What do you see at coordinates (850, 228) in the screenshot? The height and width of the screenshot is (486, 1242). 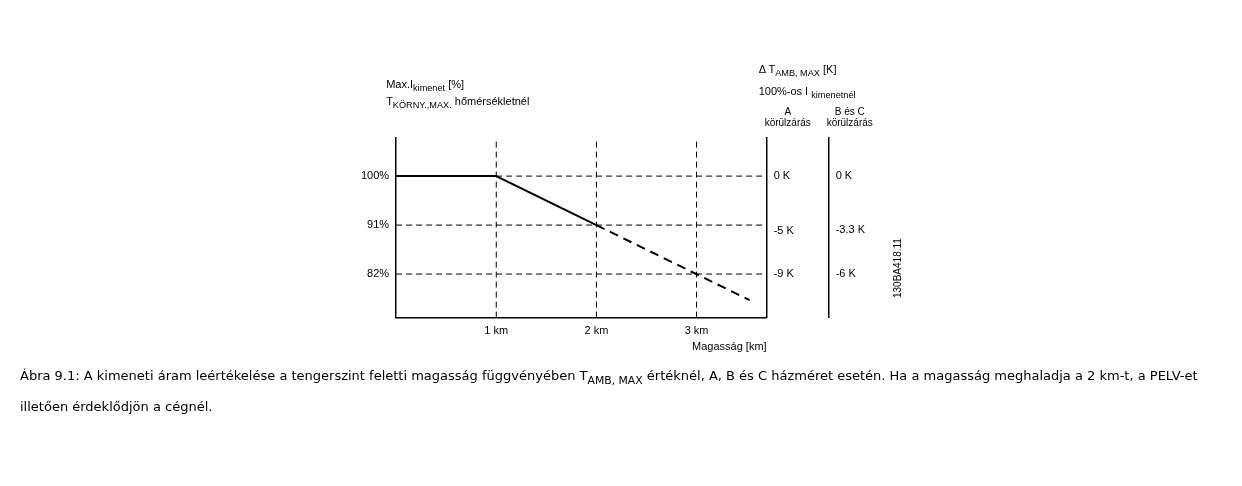 I see `y3-tick-label: -3.3 K` at bounding box center [850, 228].